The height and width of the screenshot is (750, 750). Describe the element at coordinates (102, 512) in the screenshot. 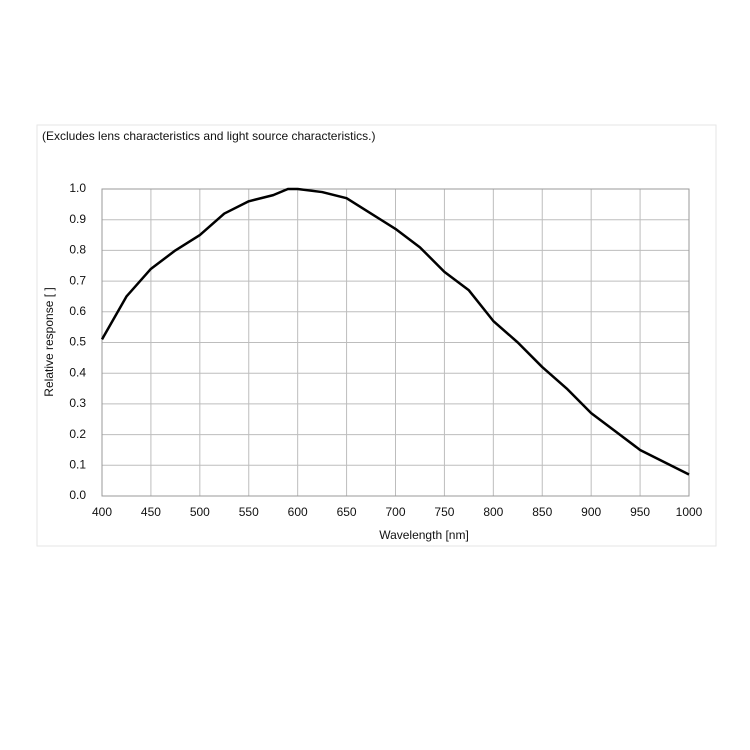

I see `x-tick-label: 400` at that location.